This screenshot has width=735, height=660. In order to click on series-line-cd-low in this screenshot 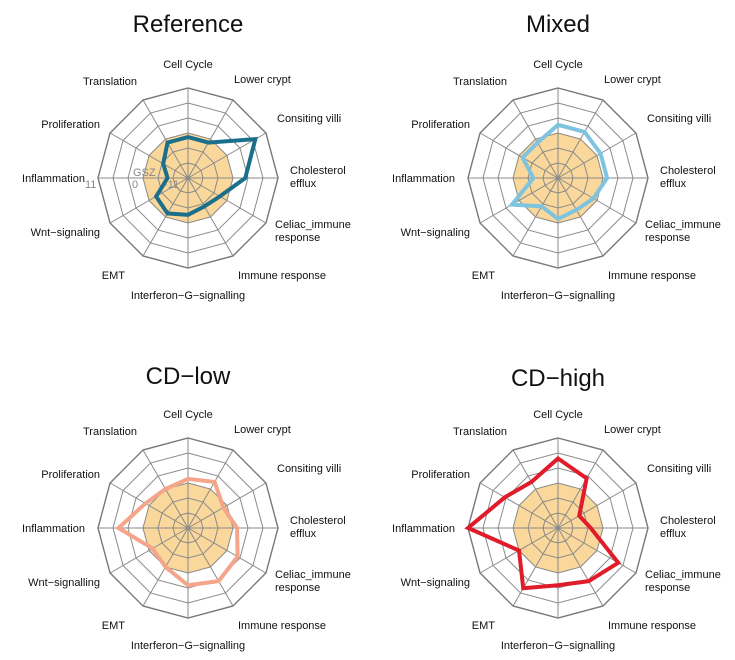, I will do `click(177, 532)`.